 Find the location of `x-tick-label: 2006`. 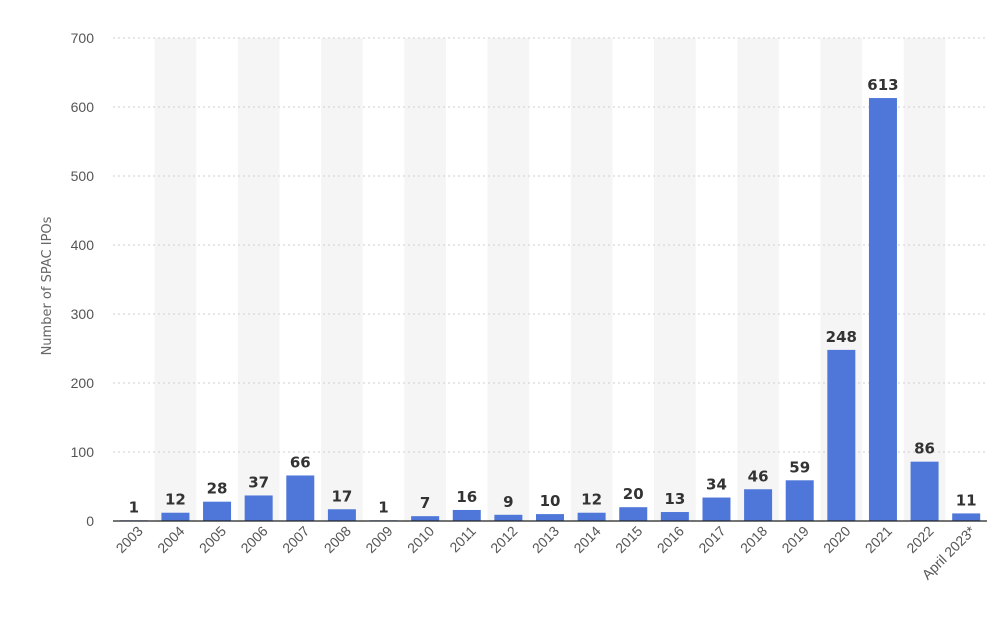

x-tick-label: 2006 is located at coordinates (253, 539).